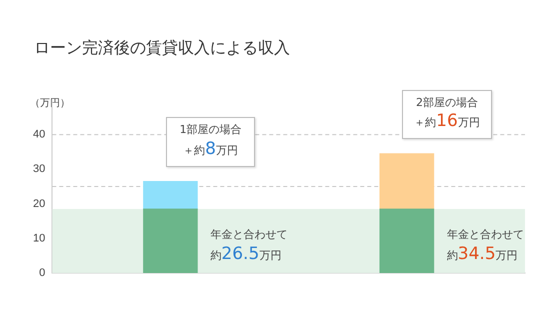 This screenshot has height=320, width=560. I want to click on chart-title: ローン完済後の賃貸収入による収入, so click(162, 48).